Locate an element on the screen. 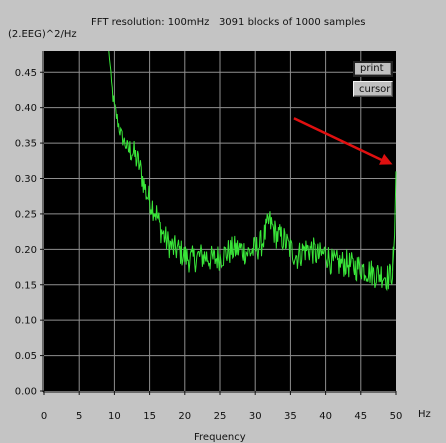 This screenshot has width=446, height=443. arrow-shaft is located at coordinates (339, 140).